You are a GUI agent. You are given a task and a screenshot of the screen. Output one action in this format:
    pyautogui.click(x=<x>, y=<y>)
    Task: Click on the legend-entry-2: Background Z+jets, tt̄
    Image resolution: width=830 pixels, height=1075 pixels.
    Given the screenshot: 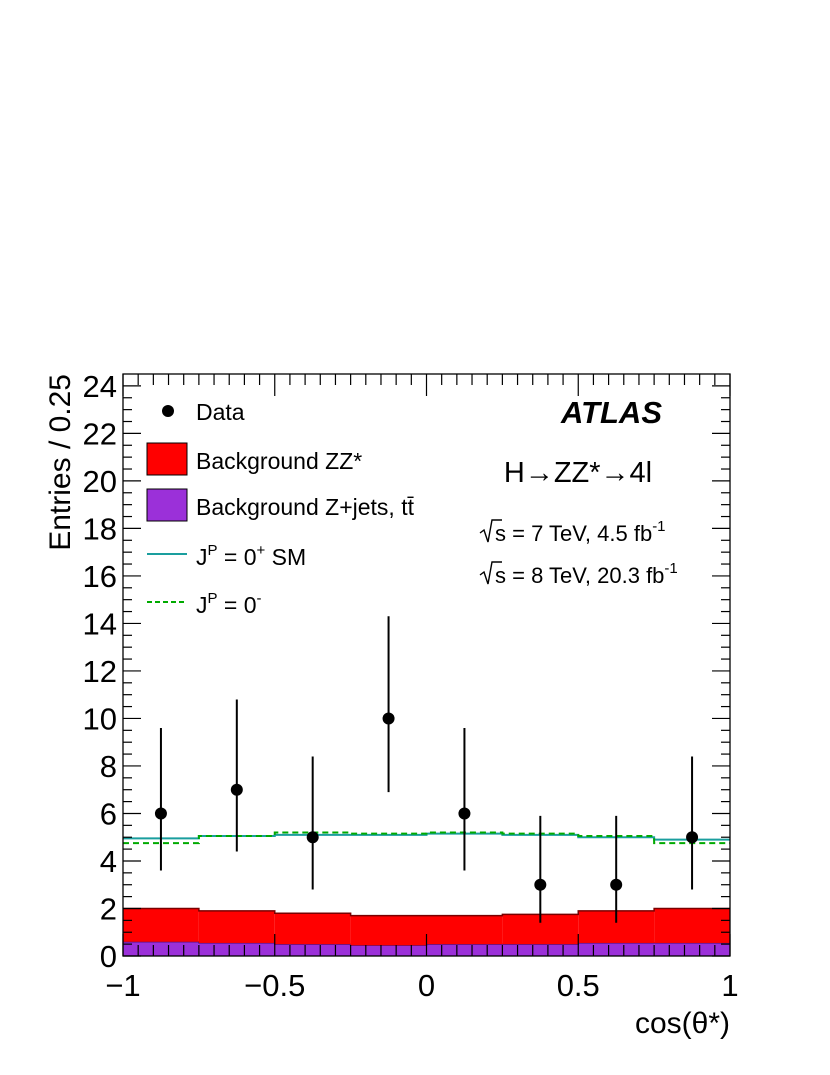 What is the action you would take?
    pyautogui.click(x=280, y=505)
    